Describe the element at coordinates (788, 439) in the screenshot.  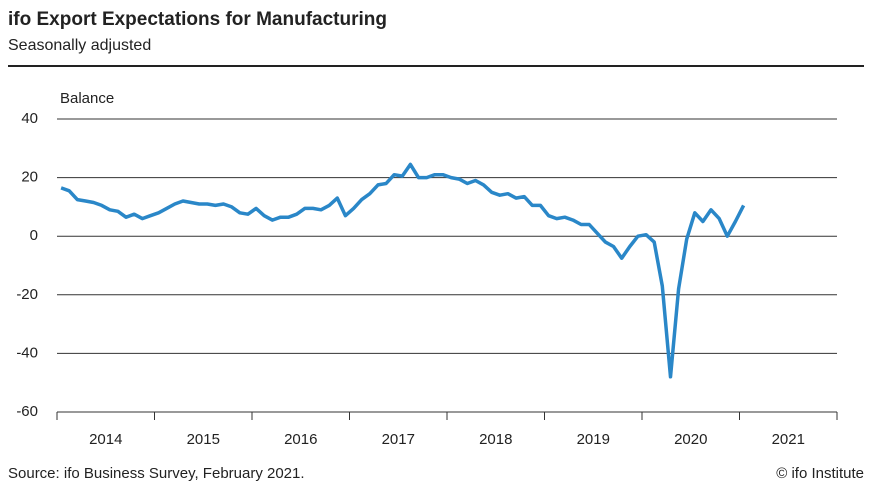
I see `x-tick-label: 2021` at that location.